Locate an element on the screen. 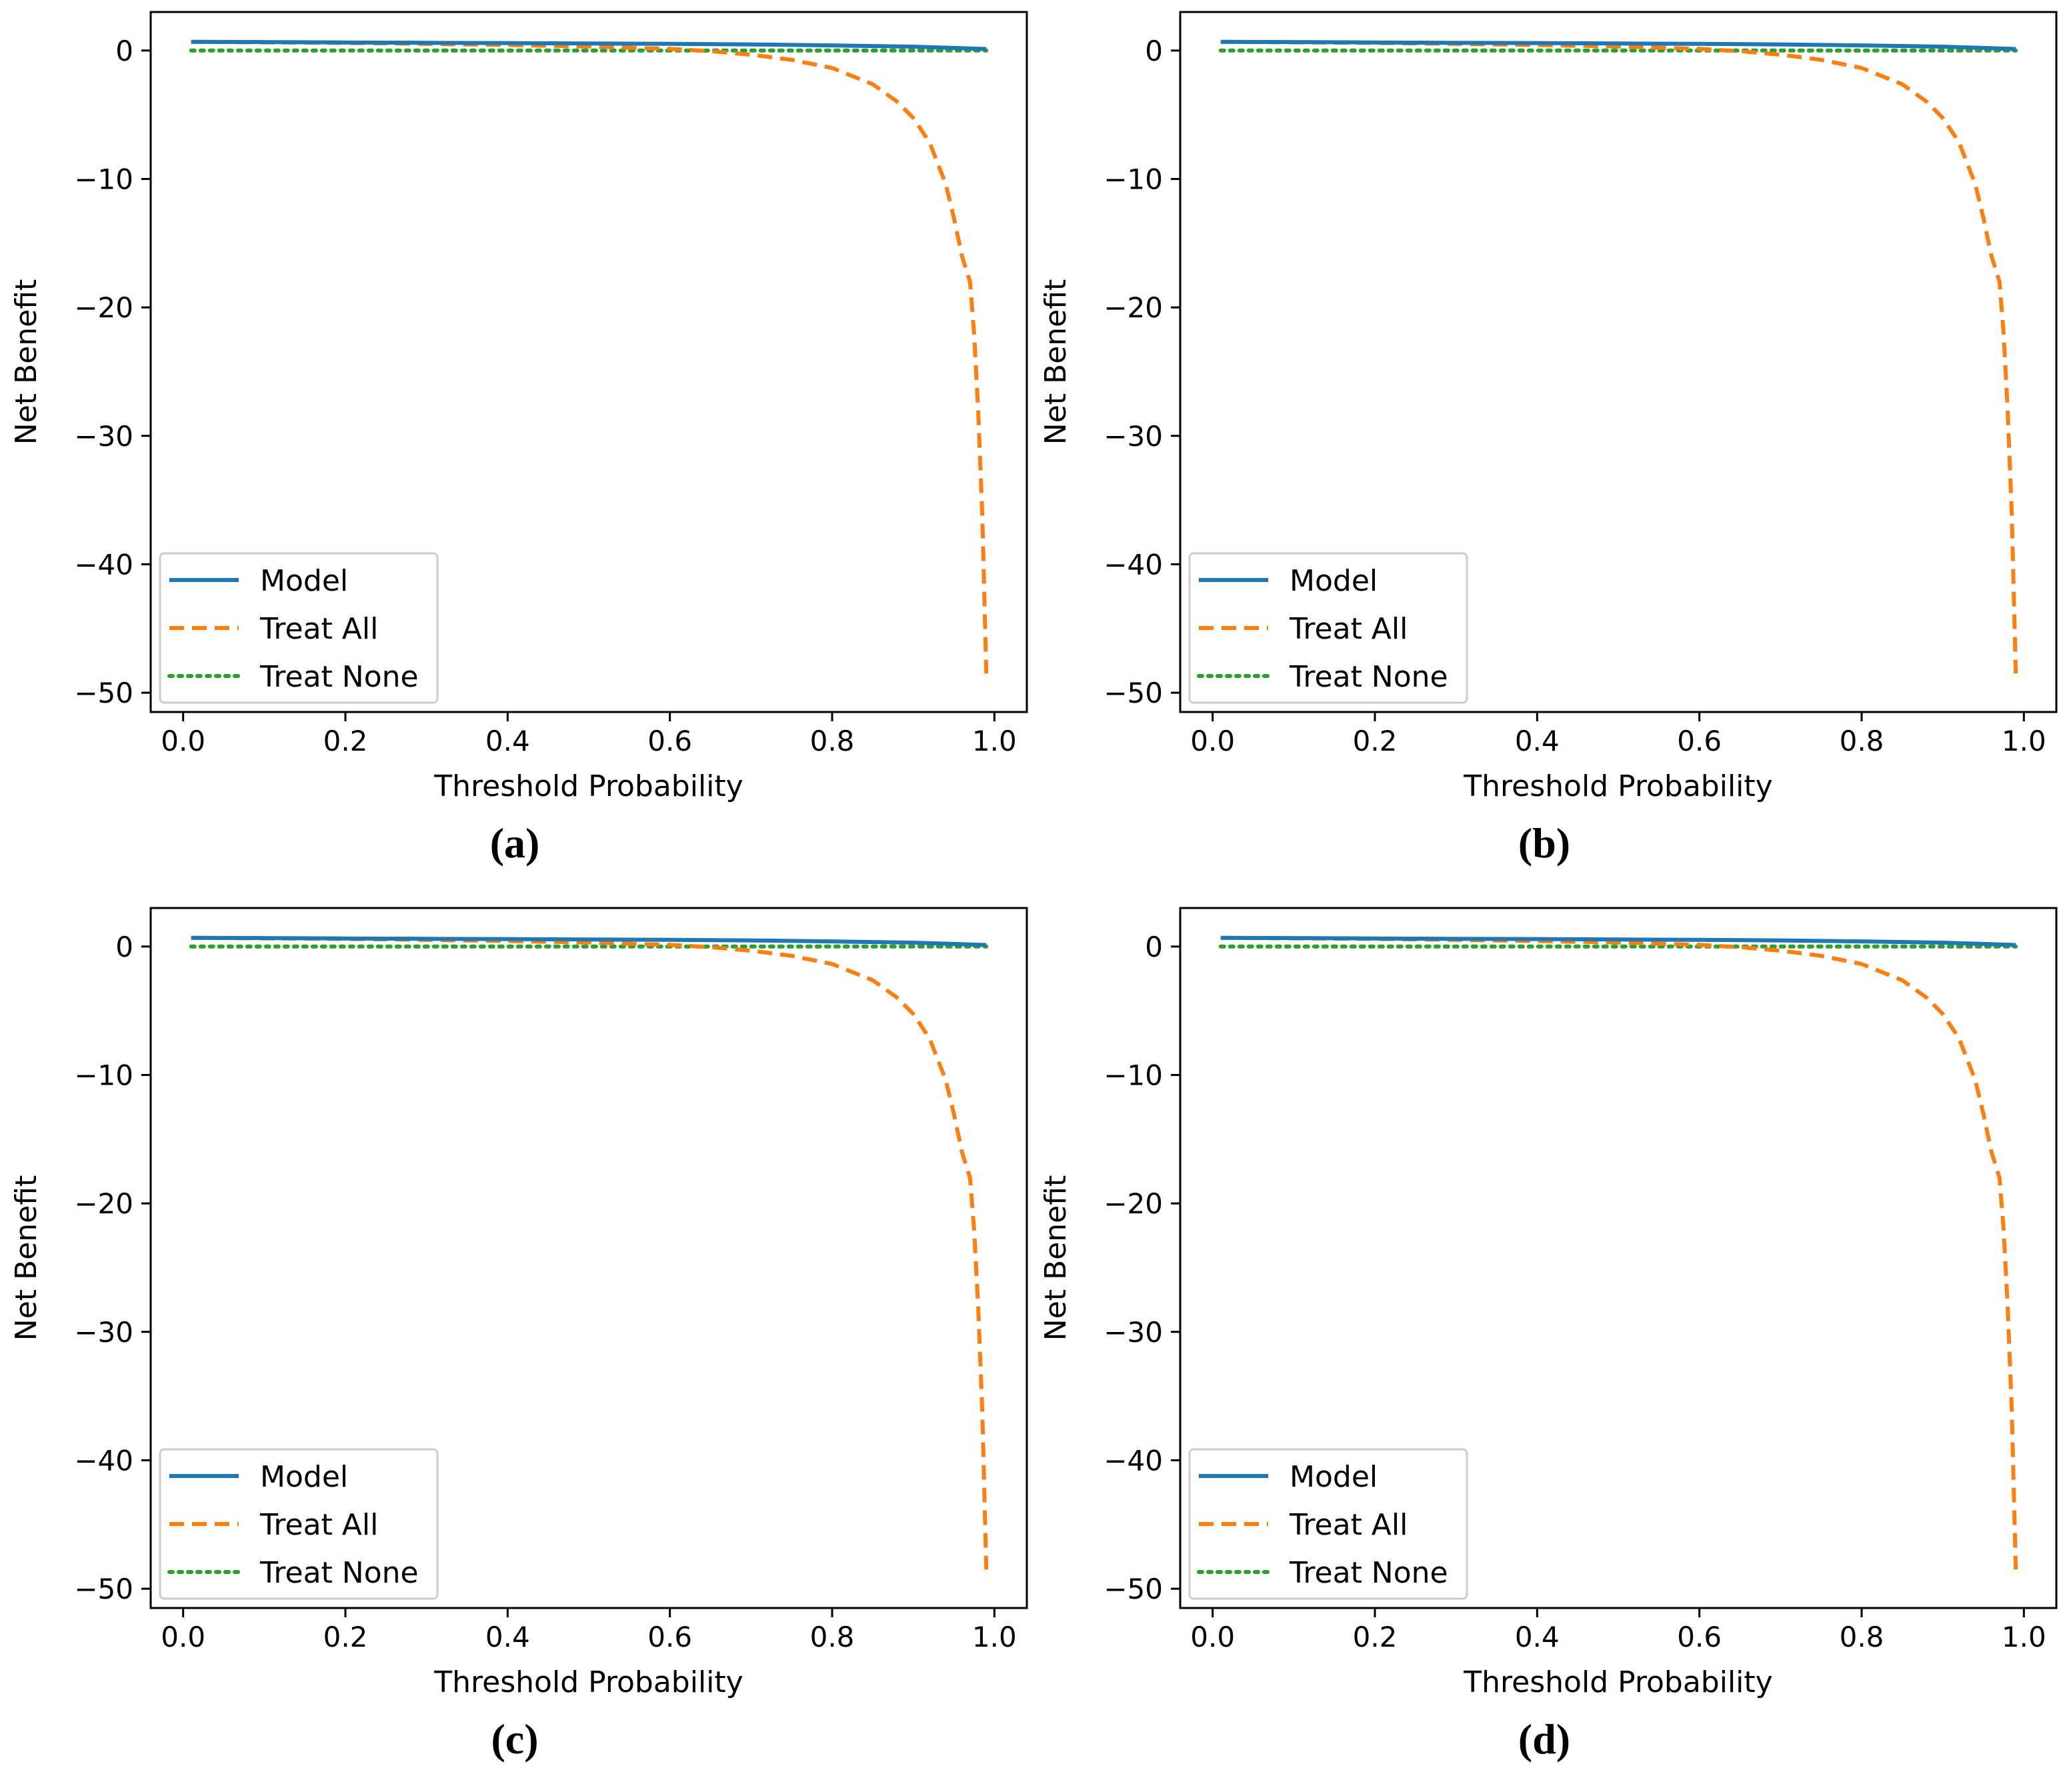  panel-caption: (d) is located at coordinates (1545, 1739).